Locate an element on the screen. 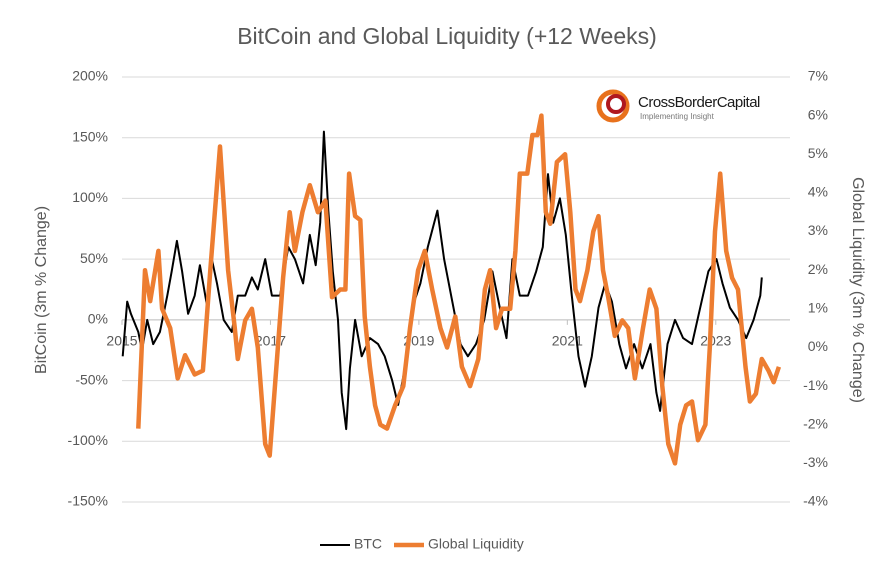 The width and height of the screenshot is (895, 574). legend-label: BTC is located at coordinates (368, 544).